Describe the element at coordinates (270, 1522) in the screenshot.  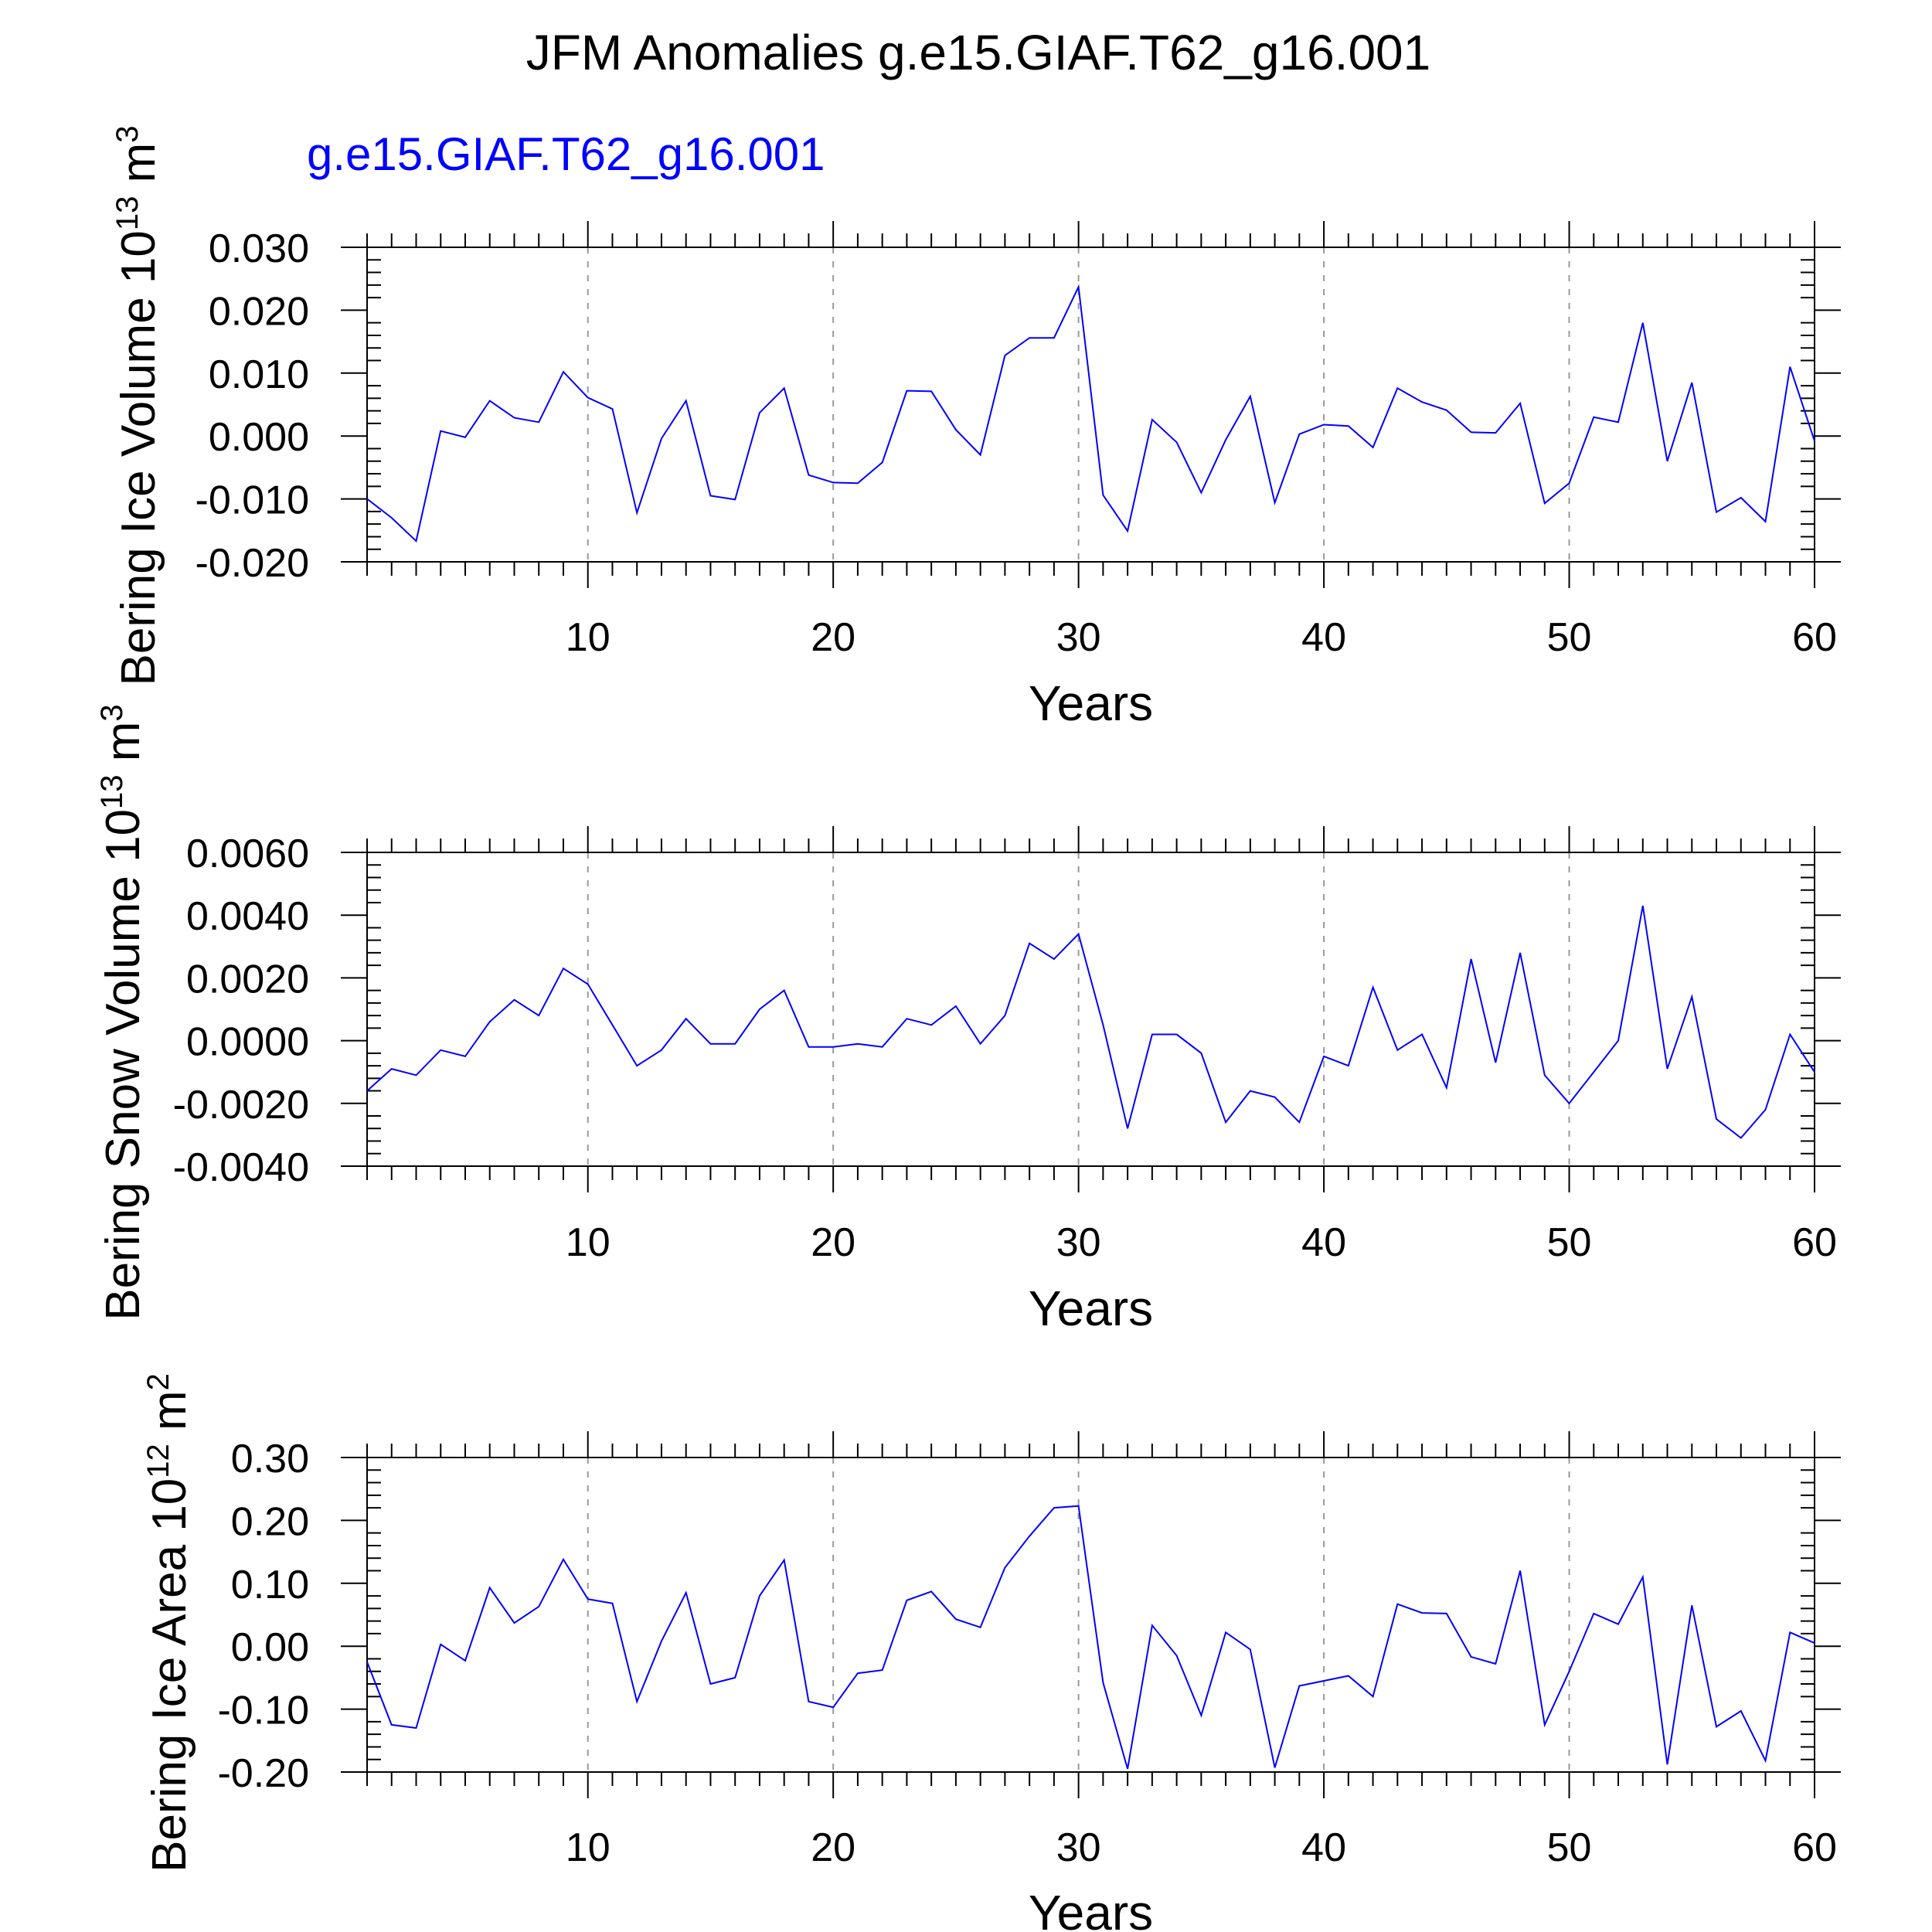
I see `y-tick-label: 0.20` at that location.